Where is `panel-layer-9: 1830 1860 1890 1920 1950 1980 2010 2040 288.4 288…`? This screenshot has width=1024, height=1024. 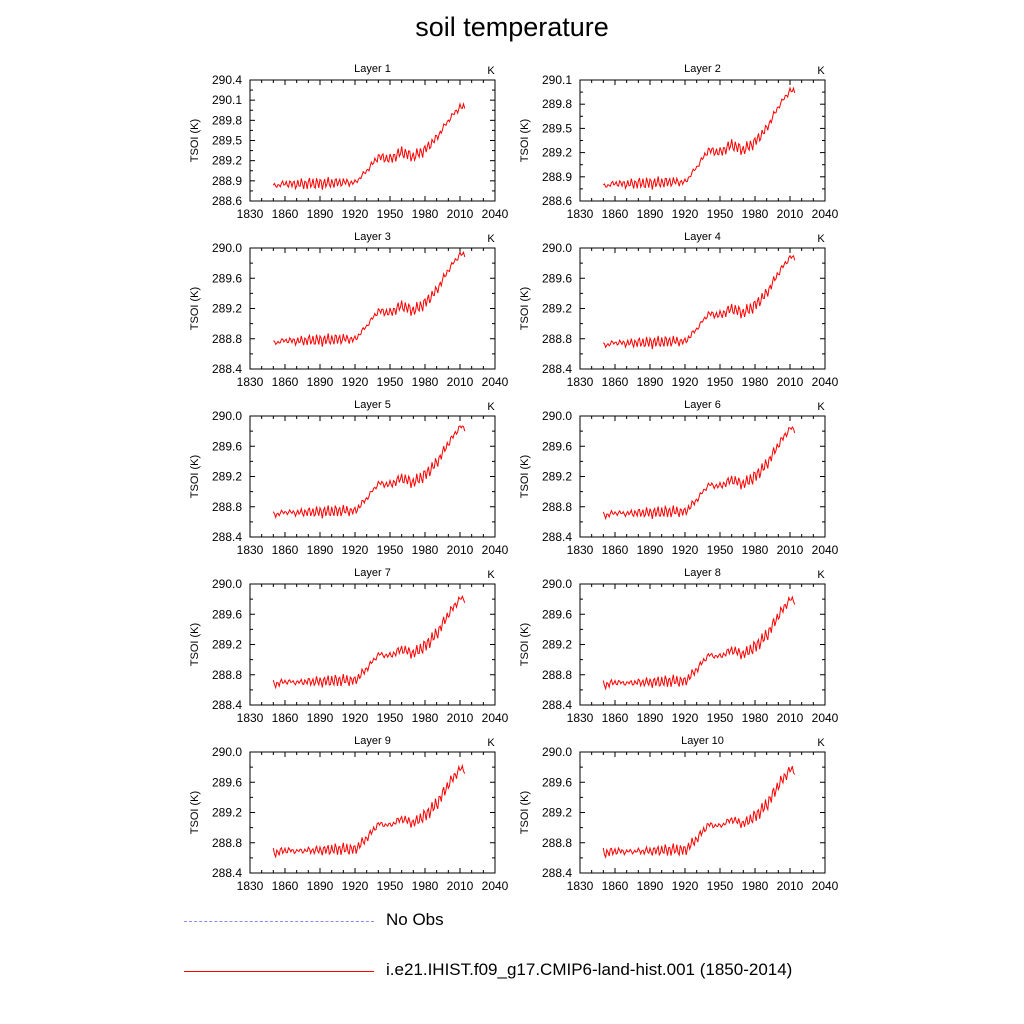 panel-layer-9: 1830 1860 1890 1920 1950 1980 2010 2040 288.4 288… is located at coordinates (349, 814).